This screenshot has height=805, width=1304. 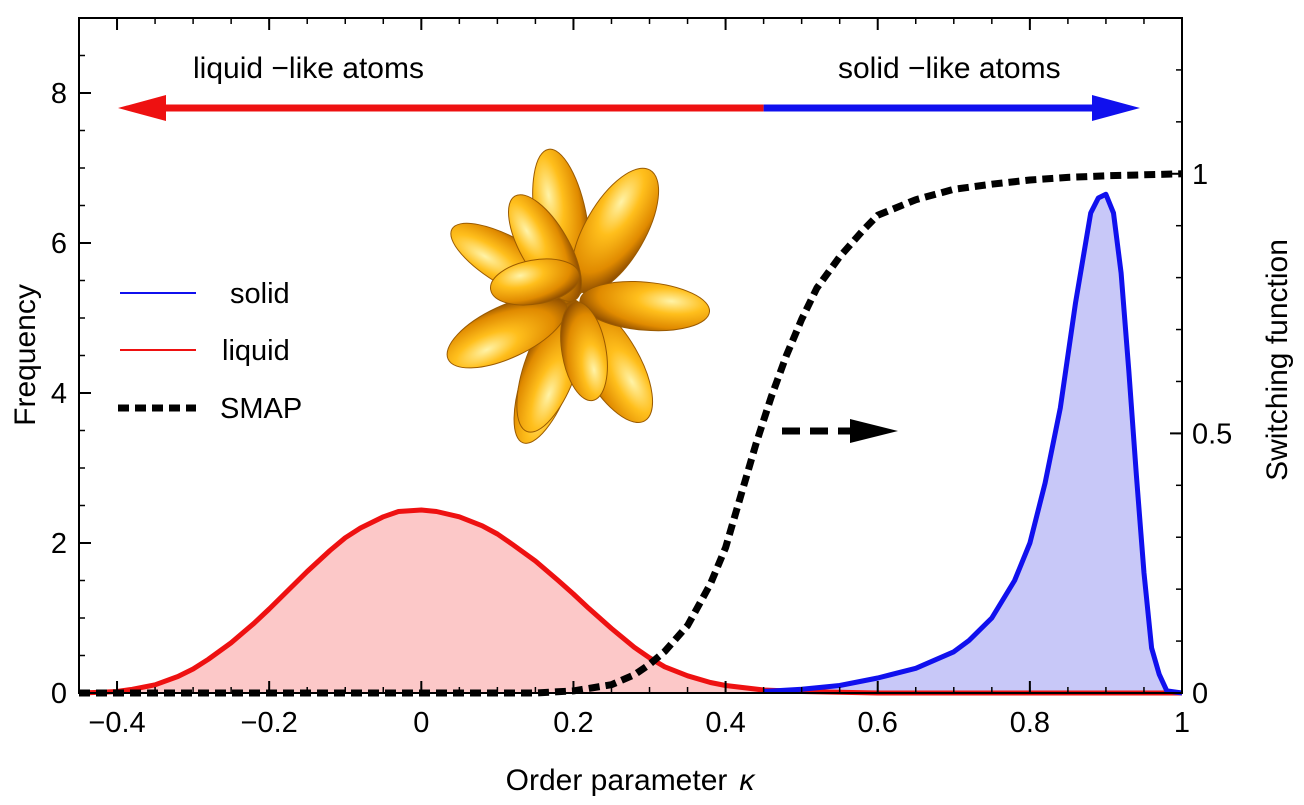 I want to click on legend-label-liquid: liquid, so click(x=256, y=351).